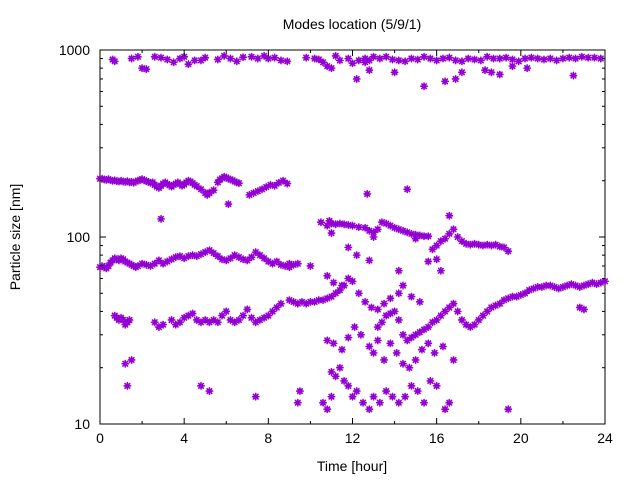 The height and width of the screenshot is (480, 640). I want to click on y-axis-label: Particle size [nm], so click(15, 237).